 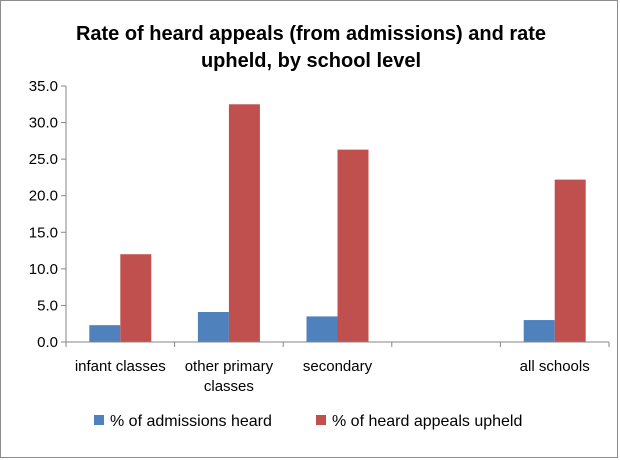 I want to click on x-category-label: infant classes, so click(x=120, y=366).